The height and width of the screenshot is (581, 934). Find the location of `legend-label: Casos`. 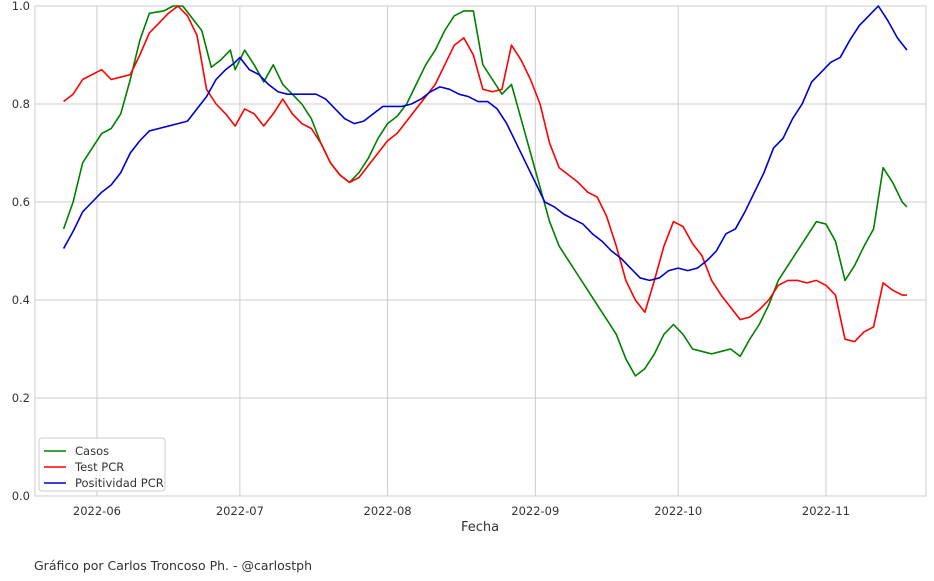

legend-label: Casos is located at coordinates (92, 451).